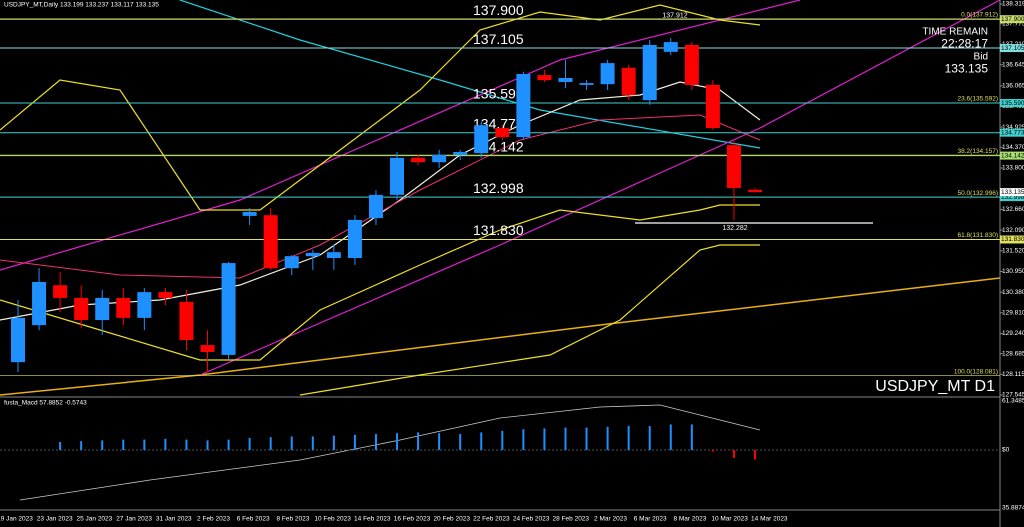 This screenshot has width=1024, height=527. I want to click on level-tag-label: 134.773, so click(1012, 132).